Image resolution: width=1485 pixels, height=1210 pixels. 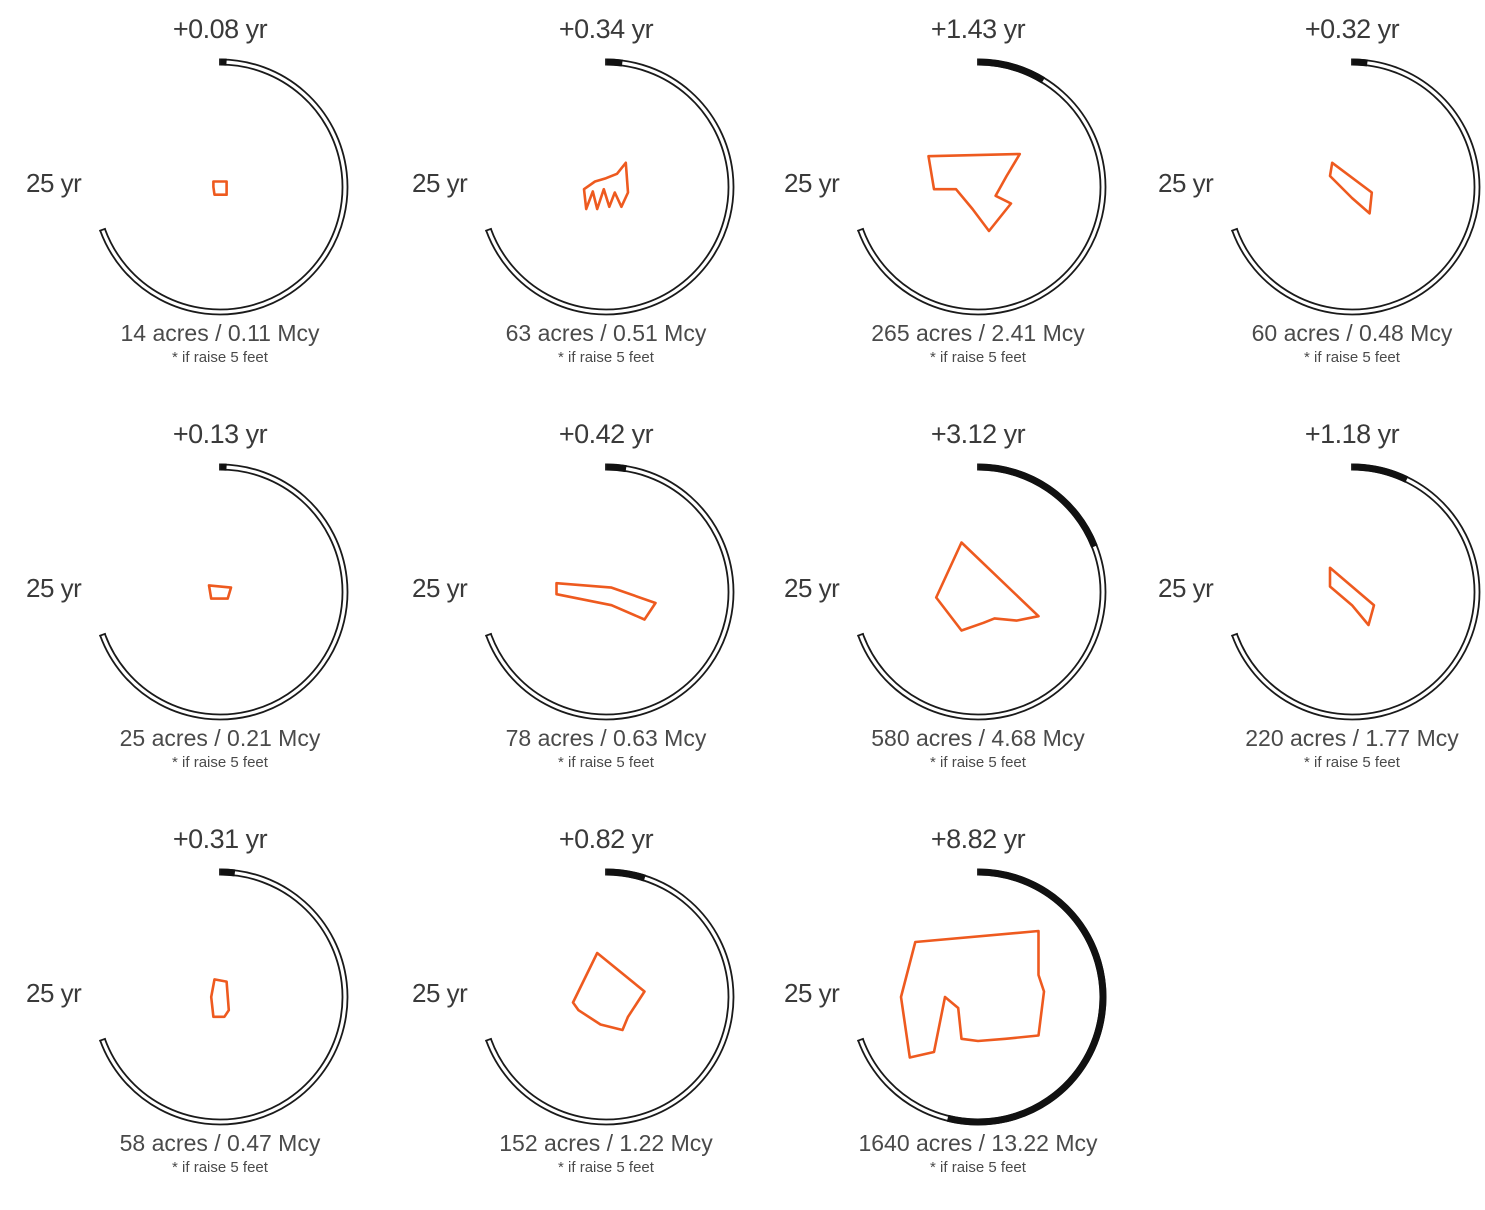 I want to click on area-volume-label: 580 acres / 4.68 Mcy, so click(x=978, y=738).